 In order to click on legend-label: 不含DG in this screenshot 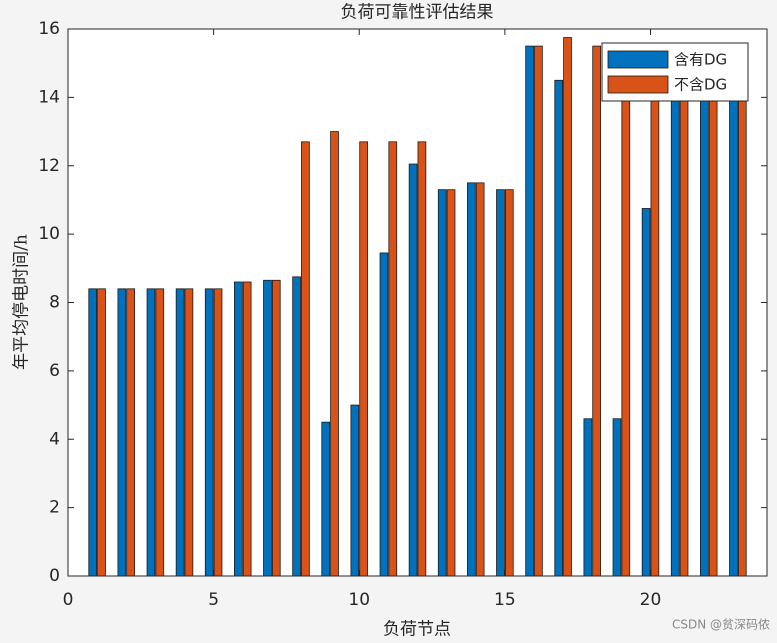, I will do `click(700, 85)`.